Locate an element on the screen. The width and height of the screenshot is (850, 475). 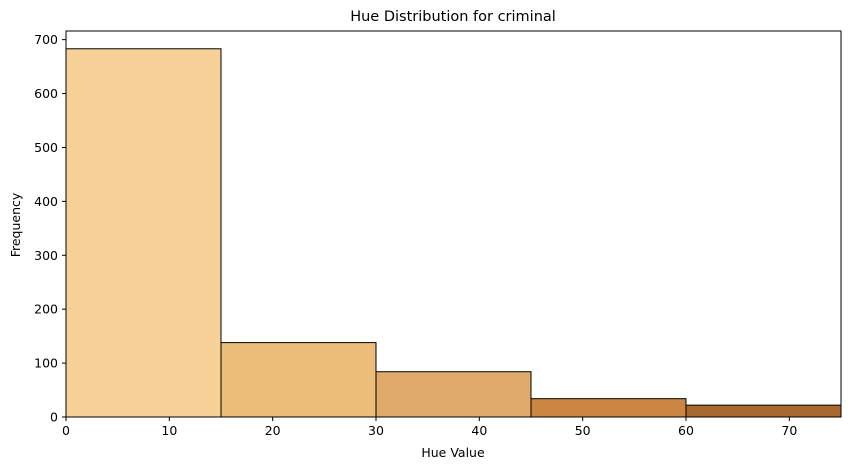
x-tick-label-4: 40 is located at coordinates (479, 430).